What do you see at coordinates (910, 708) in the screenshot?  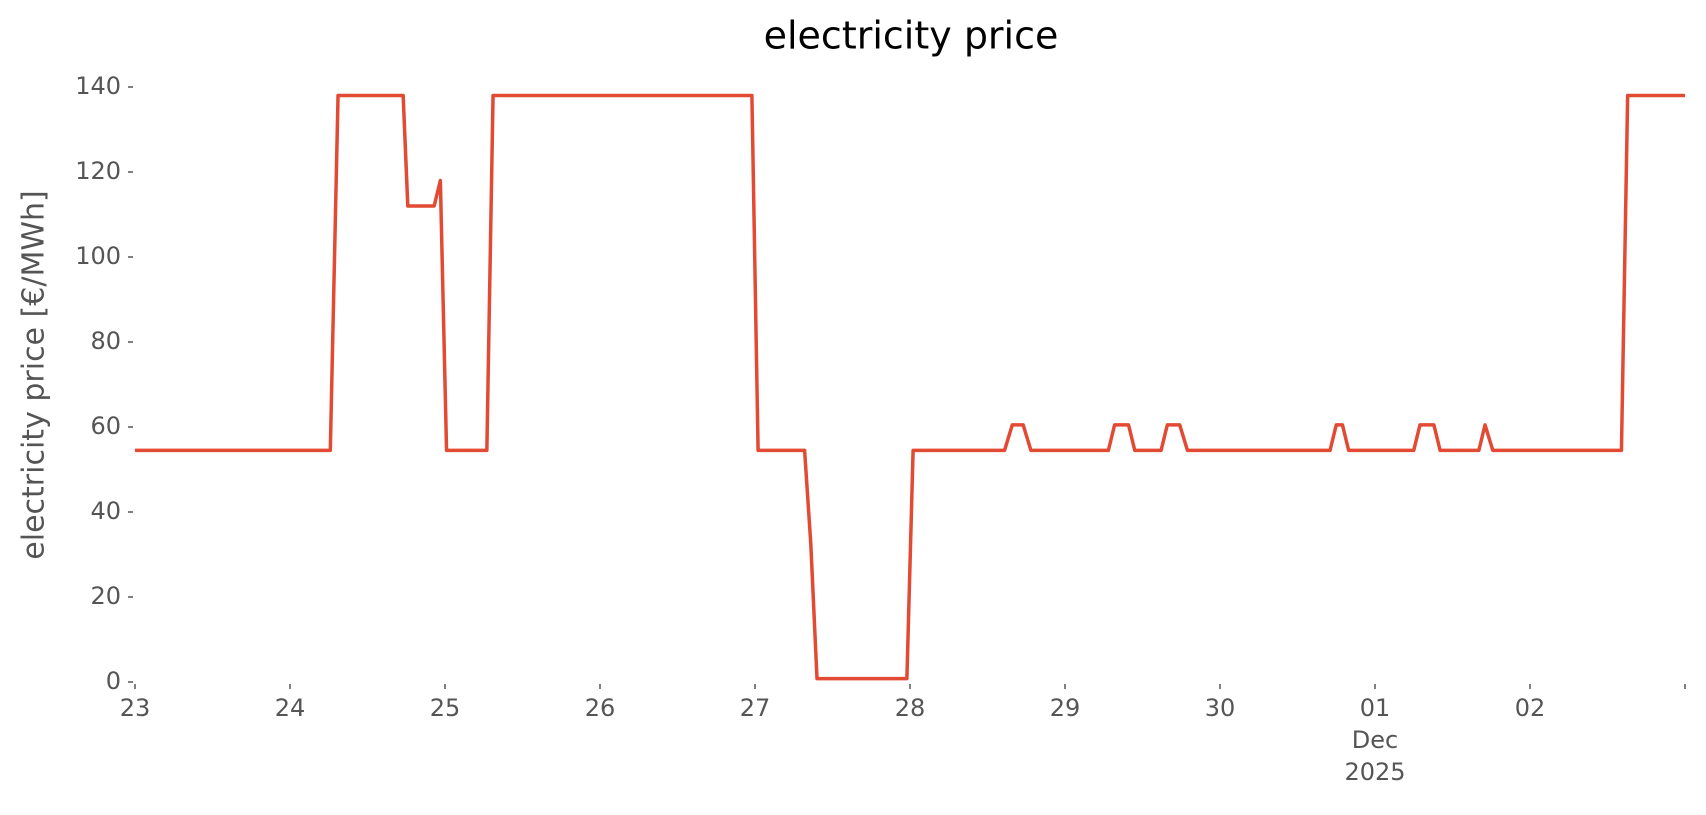 I see `x-tick-label: 28` at bounding box center [910, 708].